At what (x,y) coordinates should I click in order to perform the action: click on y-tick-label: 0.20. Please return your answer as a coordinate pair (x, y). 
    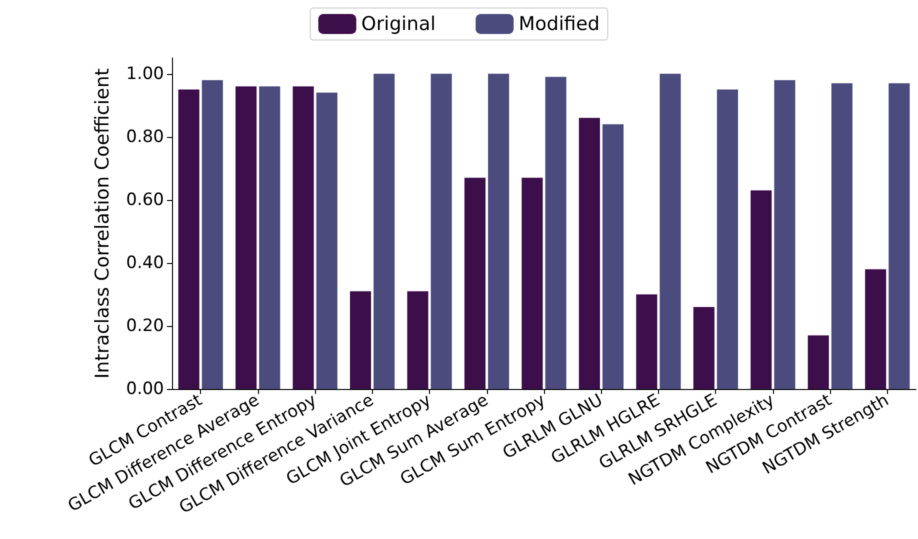
    Looking at the image, I should click on (145, 326).